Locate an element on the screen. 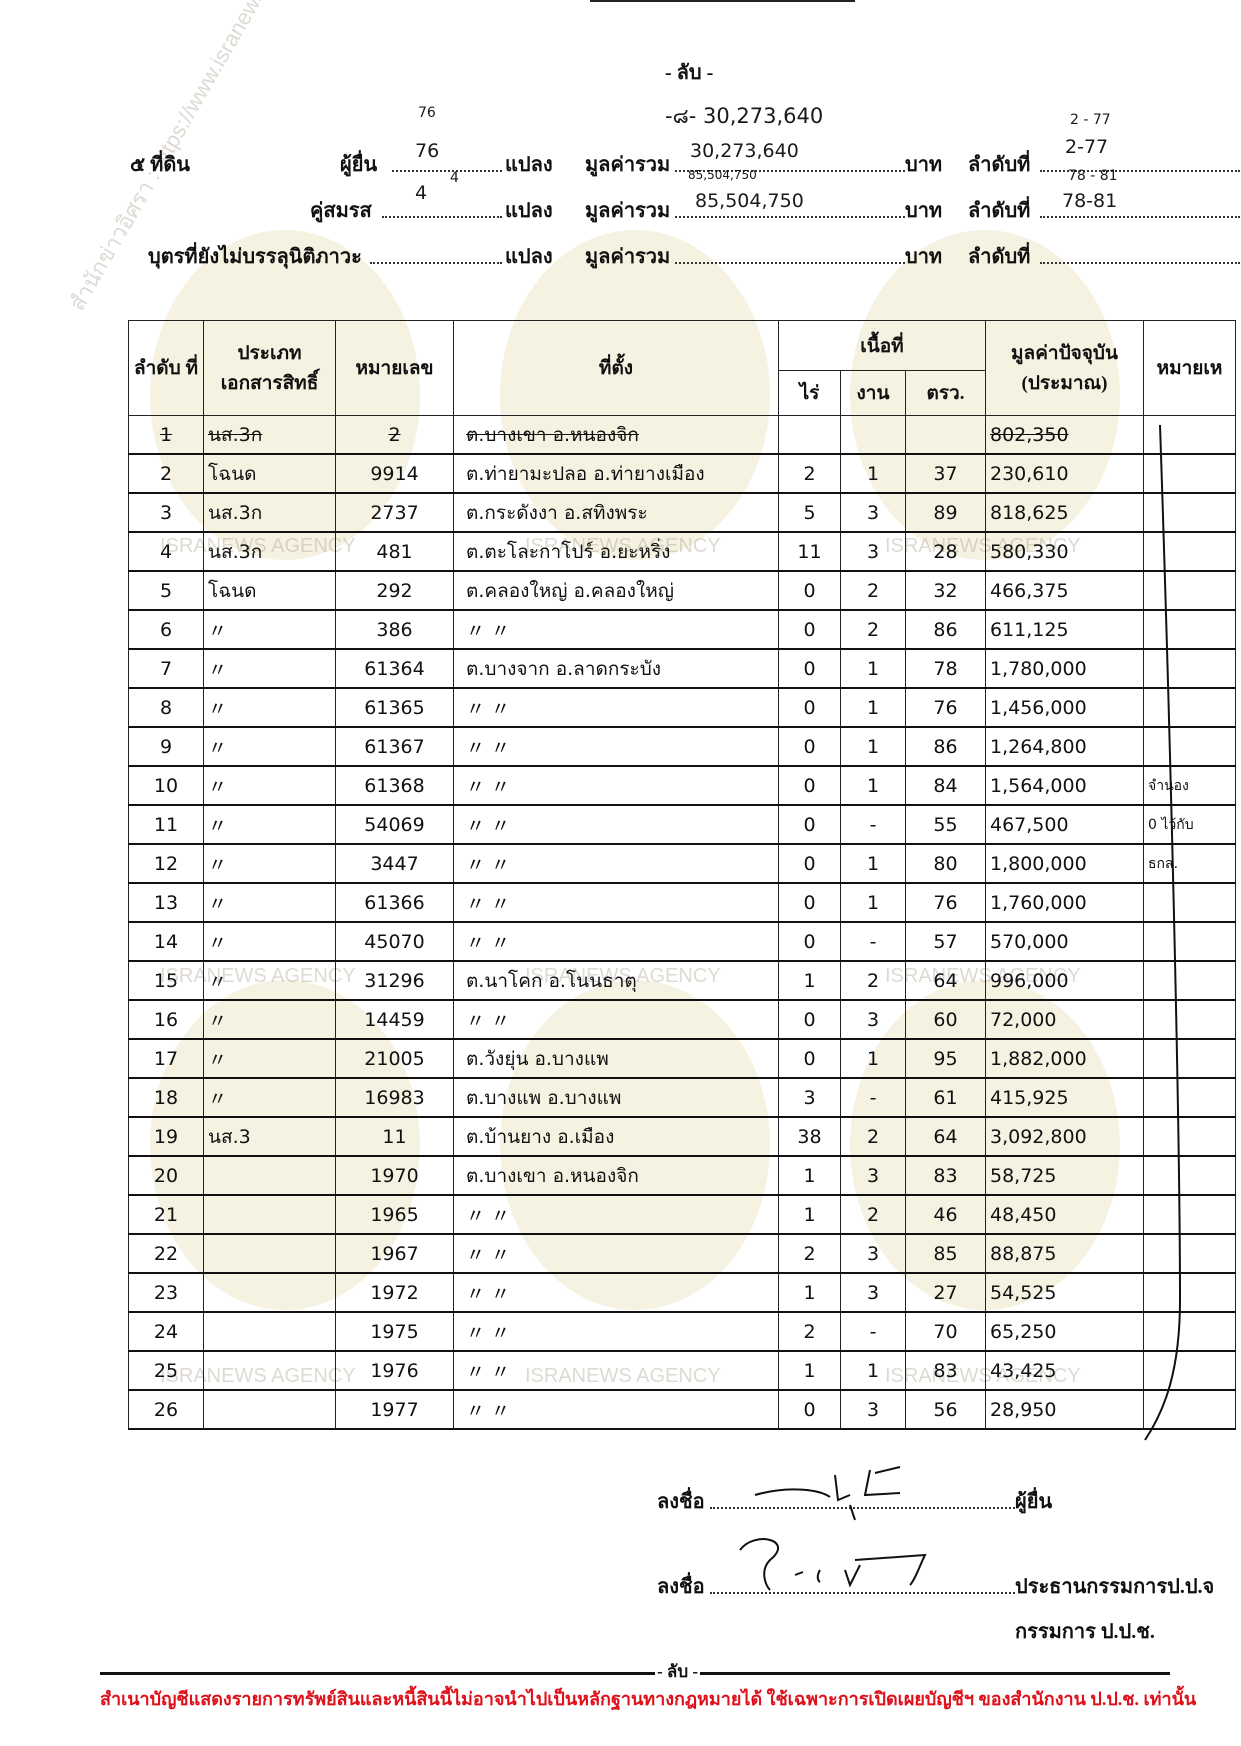 Image resolution: width=1241 pixels, height=1746 pixels. cell-doc-number: 61366 is located at coordinates (394, 902).